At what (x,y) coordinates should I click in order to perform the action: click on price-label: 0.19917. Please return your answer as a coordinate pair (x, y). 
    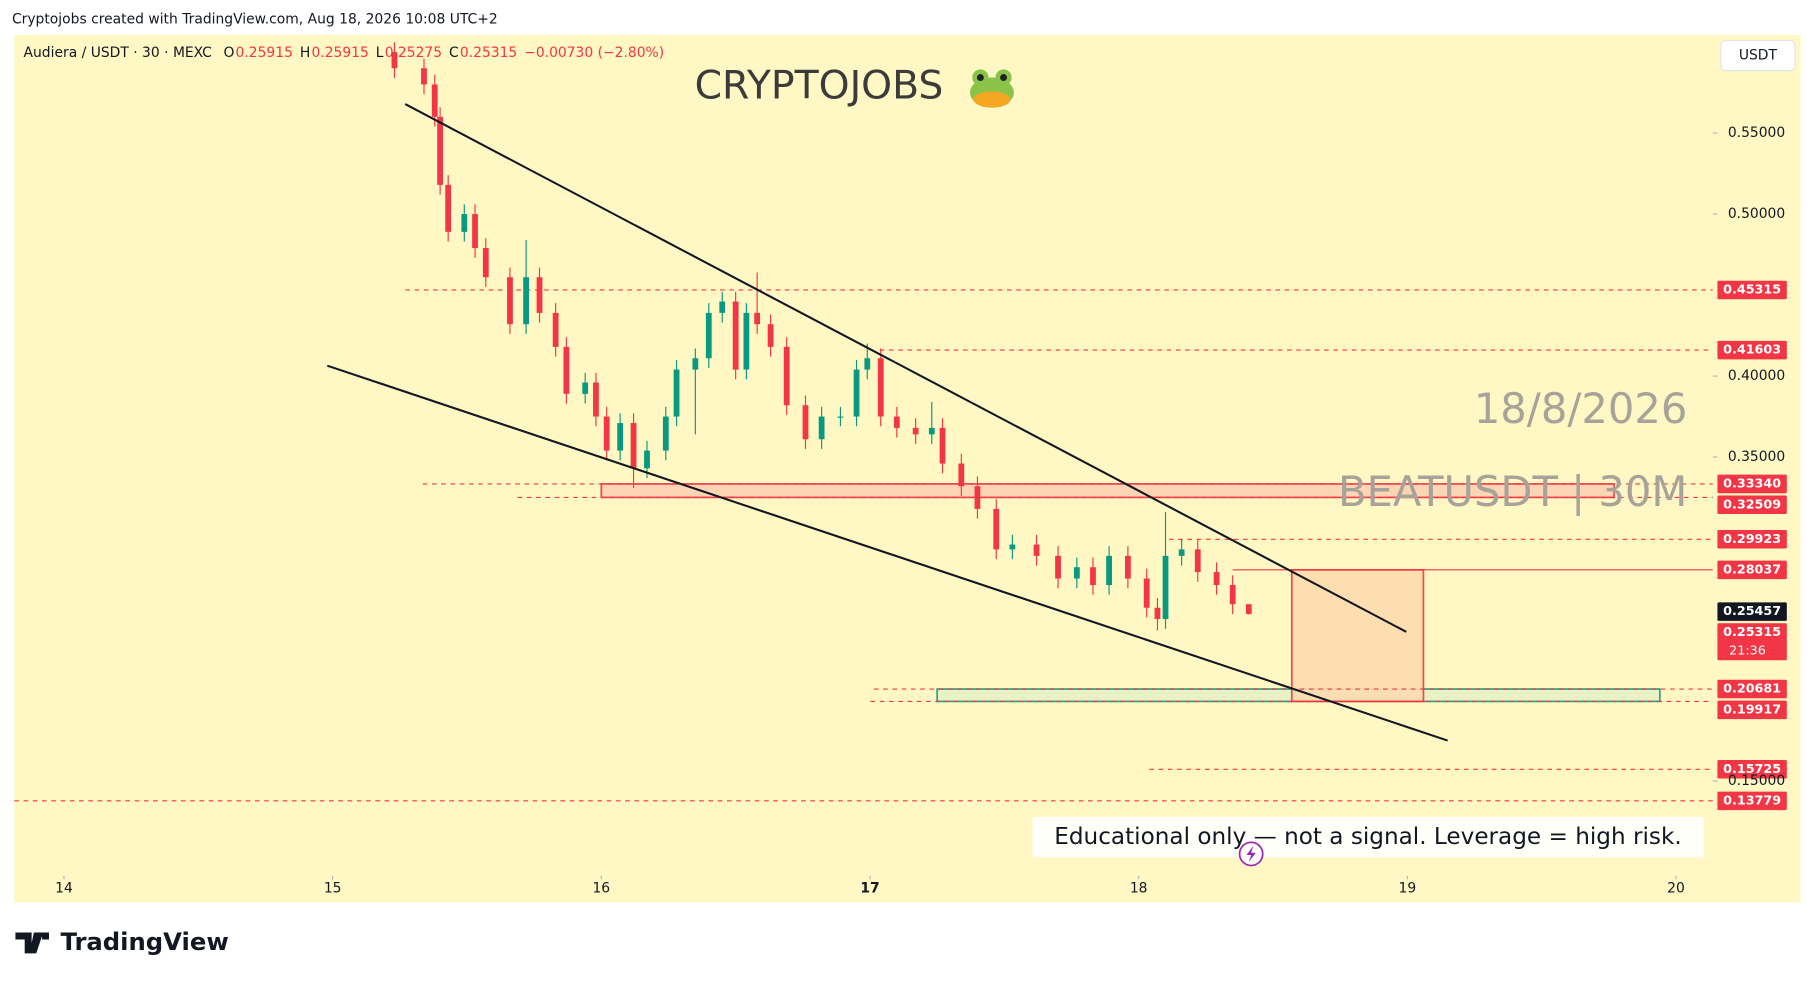
    Looking at the image, I should click on (1752, 708).